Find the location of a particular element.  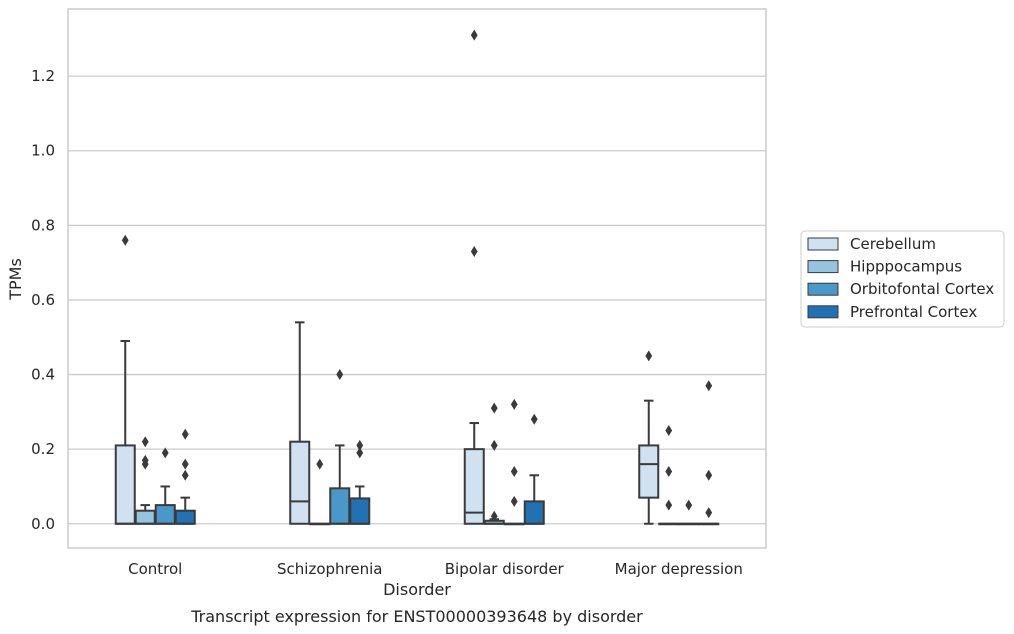

x-tick-label: Schizophrenia is located at coordinates (329, 569).